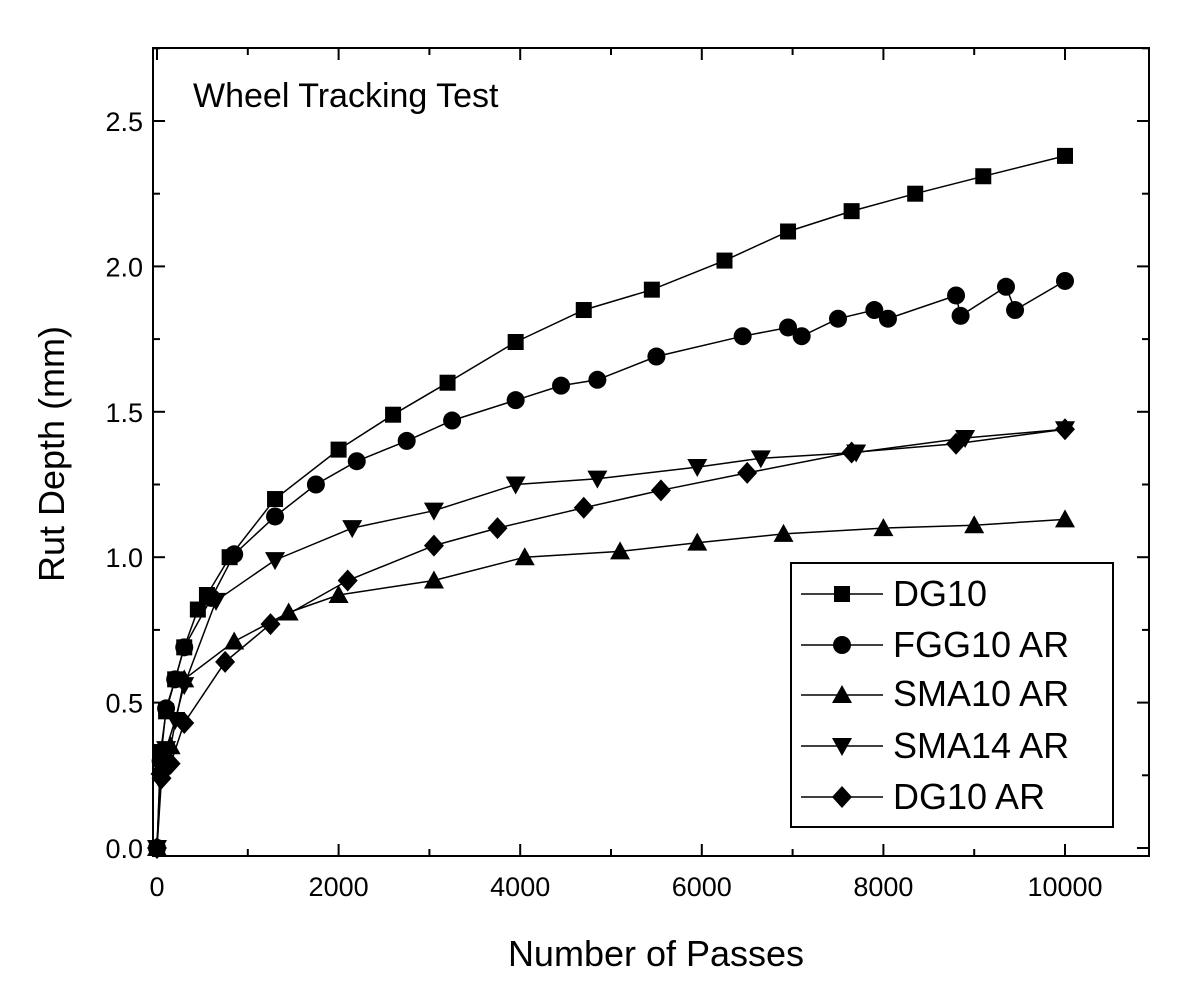  Describe the element at coordinates (124, 267) in the screenshot. I see `y-tick-label: 2.0` at that location.